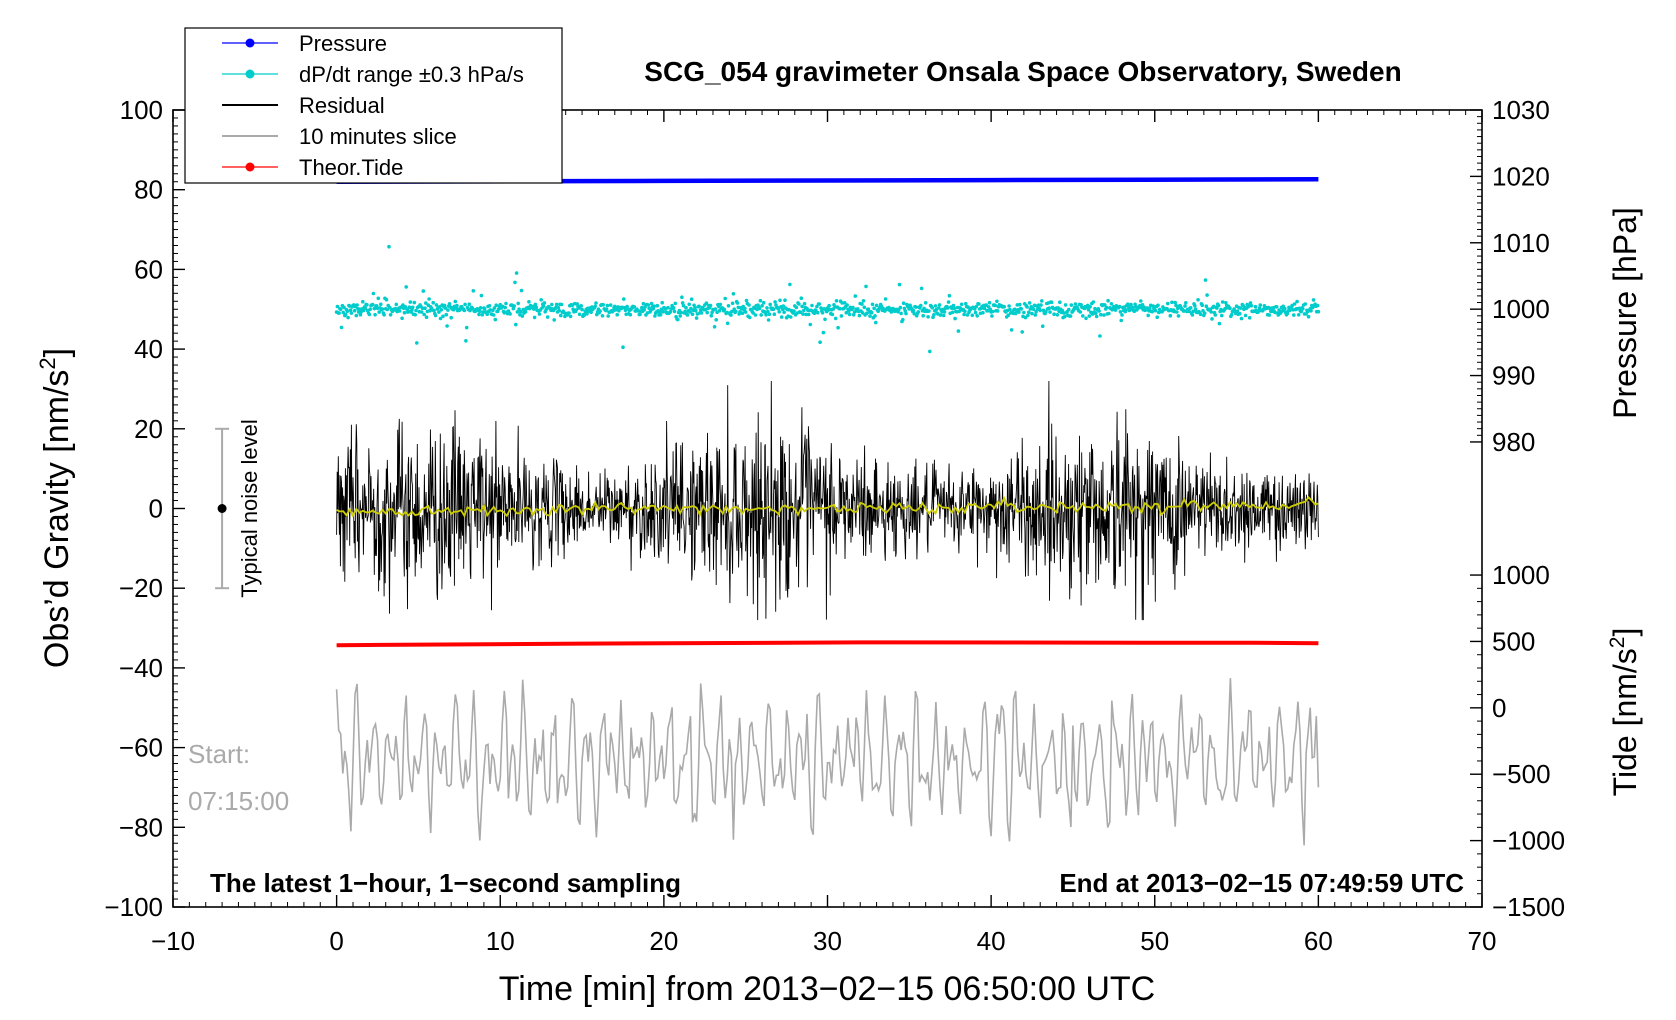 The image size is (1676, 1020). Describe the element at coordinates (1624, 712) in the screenshot. I see `svg-text: Tide [nm/s2]` at that location.